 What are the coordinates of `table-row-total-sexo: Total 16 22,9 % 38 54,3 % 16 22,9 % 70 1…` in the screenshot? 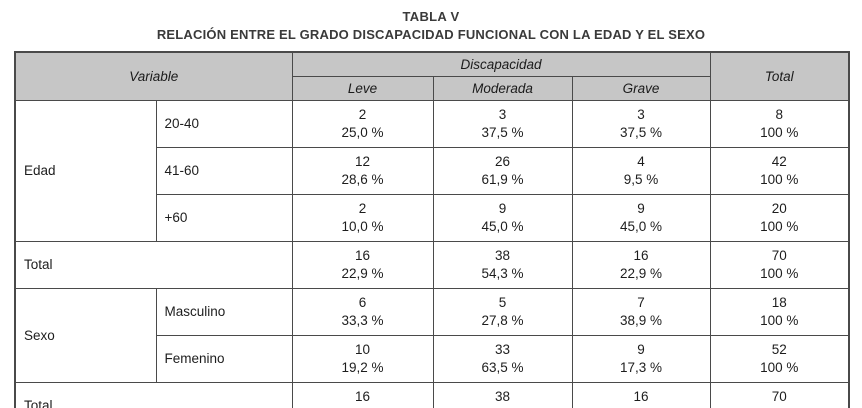 It's located at (432, 395).